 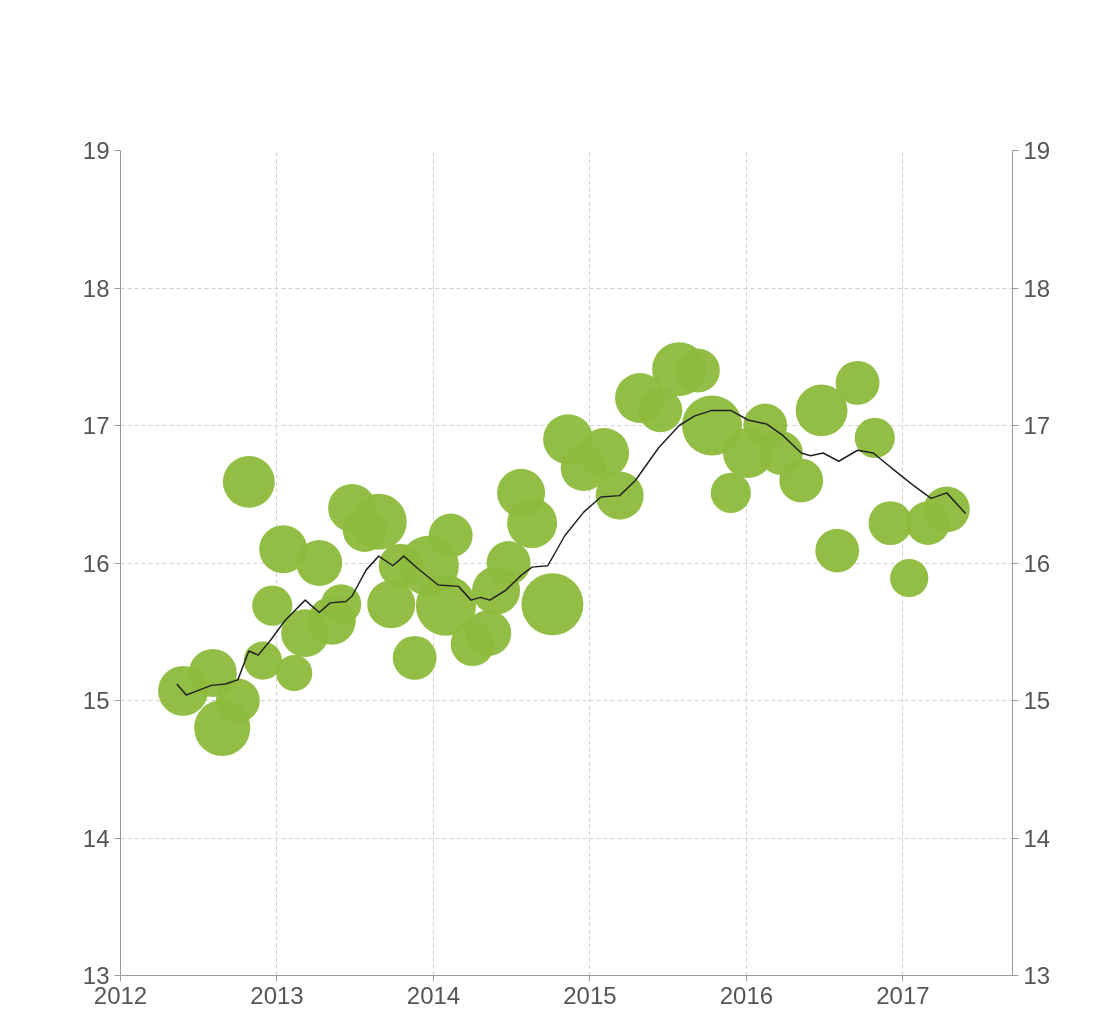 What do you see at coordinates (1037, 563) in the screenshot?
I see `y2-tick-label: 16` at bounding box center [1037, 563].